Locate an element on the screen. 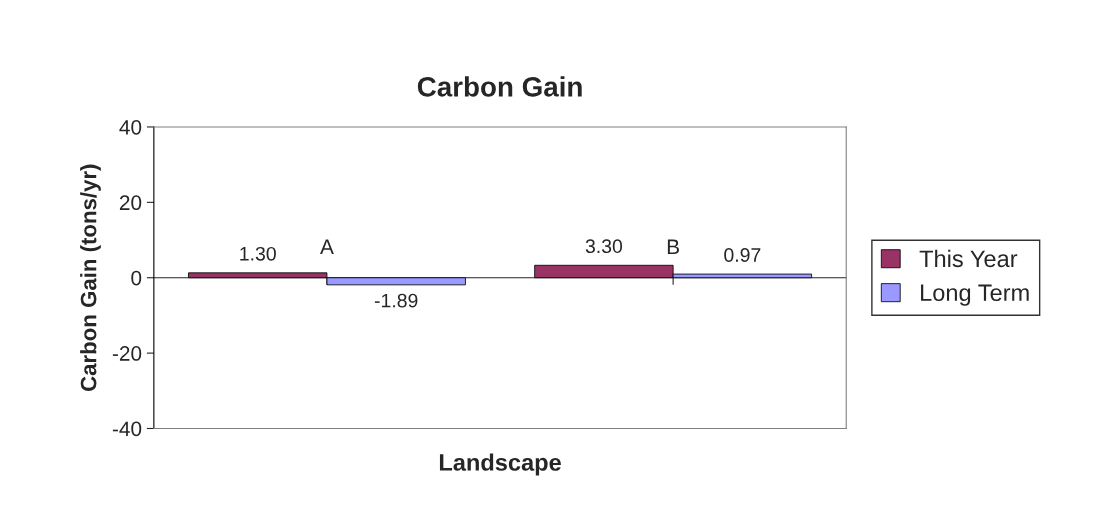  legend-label: This Year is located at coordinates (968, 258).